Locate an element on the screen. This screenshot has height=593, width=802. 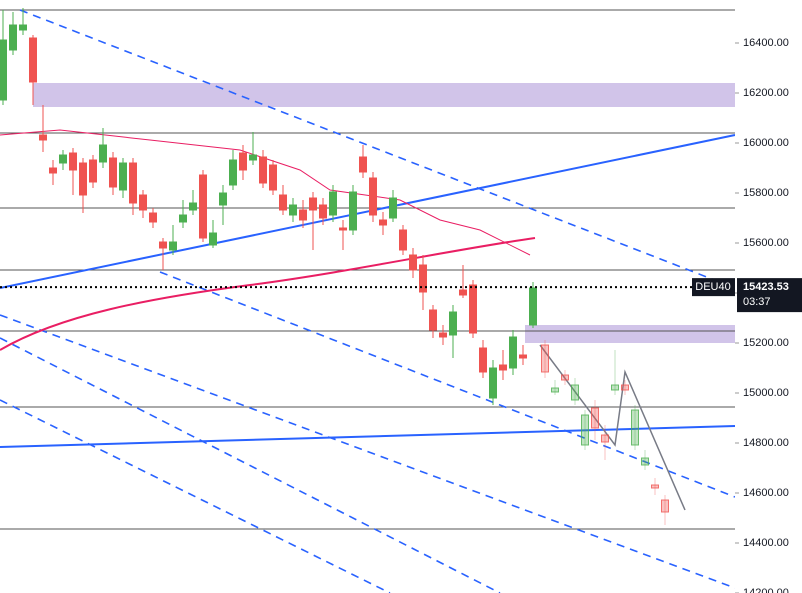
projection-path is located at coordinates (612, 427).